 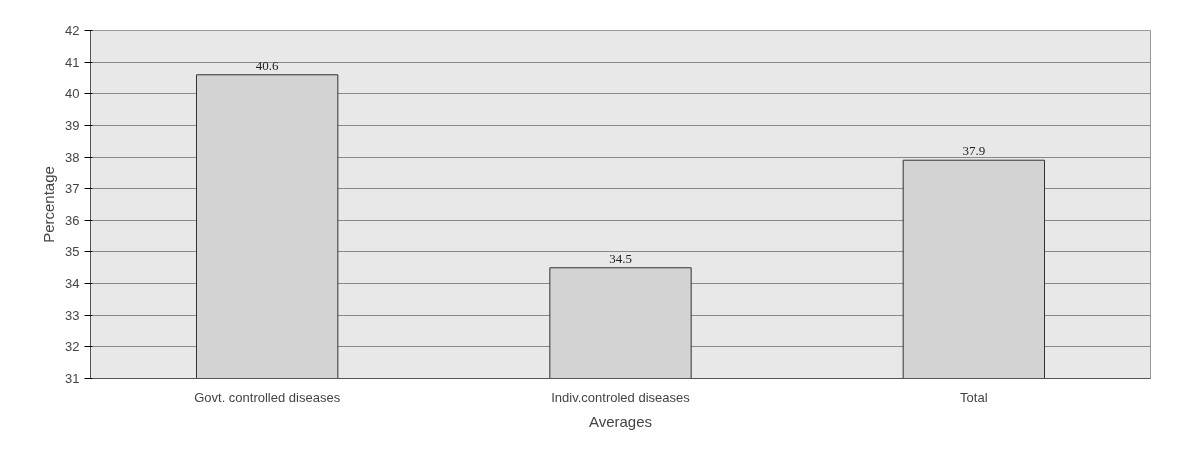 I want to click on y-tick-label: 32, so click(x=72, y=347).